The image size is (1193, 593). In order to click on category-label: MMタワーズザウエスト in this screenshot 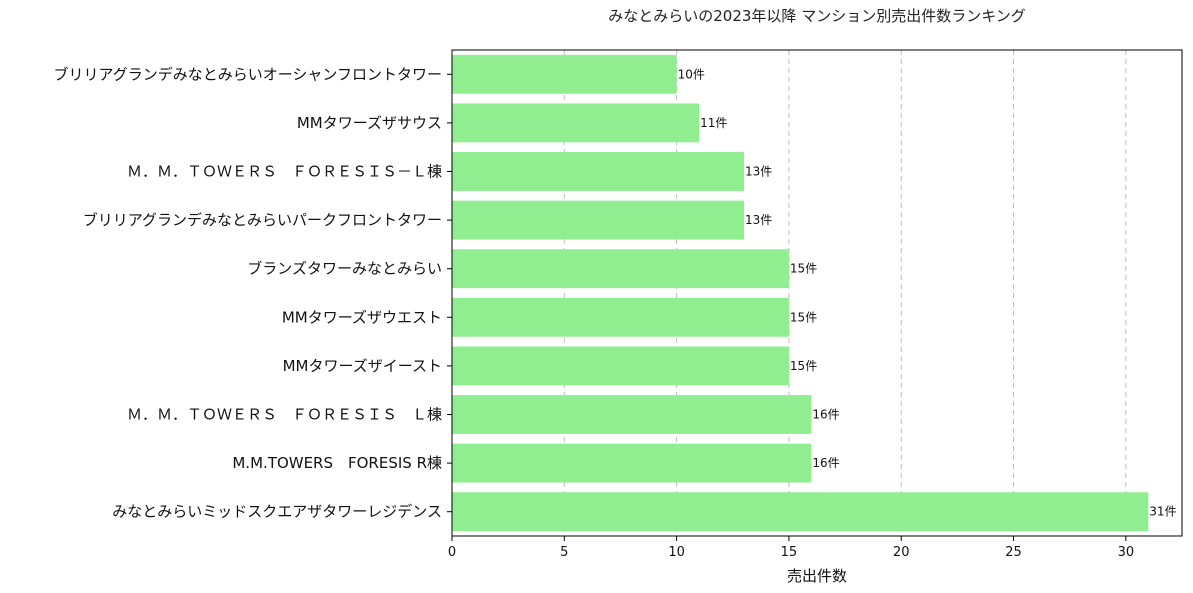, I will do `click(362, 317)`.